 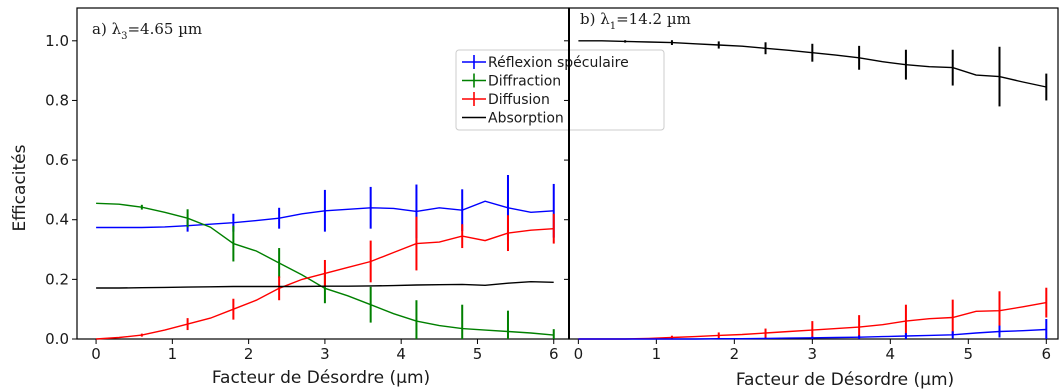 What do you see at coordinates (147, 31) in the screenshot?
I see `panel-a-title: a) λ3=4.65 µm` at bounding box center [147, 31].